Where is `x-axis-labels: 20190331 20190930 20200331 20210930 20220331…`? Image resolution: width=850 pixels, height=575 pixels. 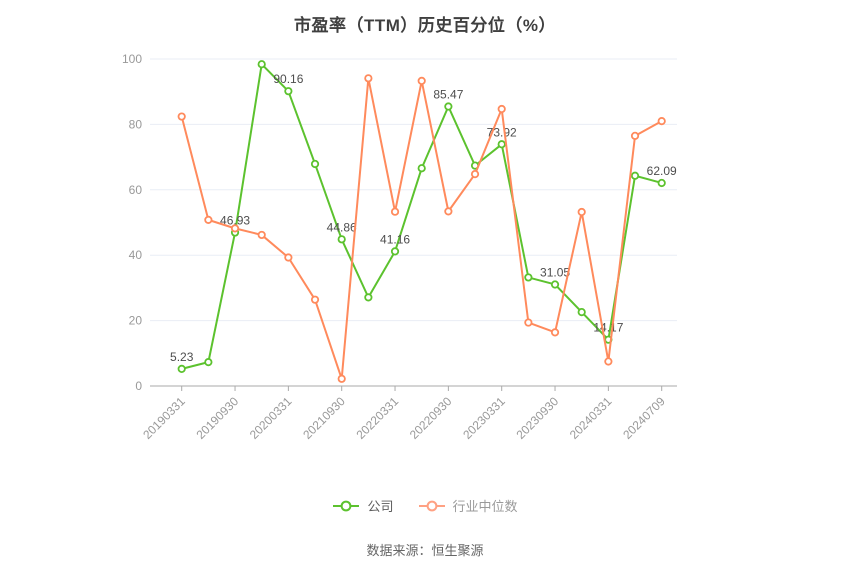 x-axis-labels: 20190331 20190930 20200331 20210930 20220331… is located at coordinates (404, 418).